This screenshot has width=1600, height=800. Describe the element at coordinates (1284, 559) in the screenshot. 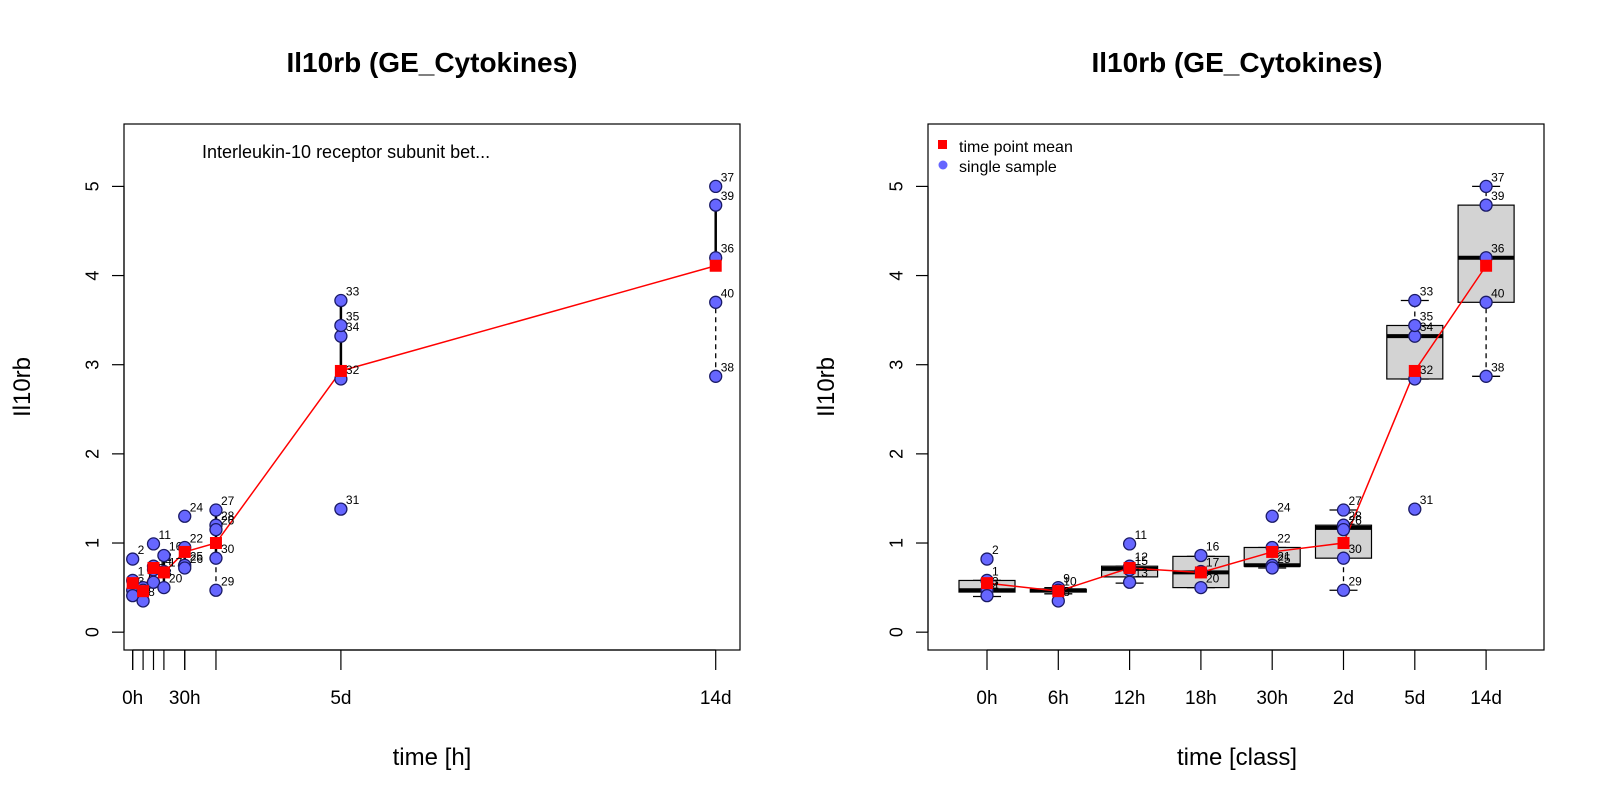

I see `right-sample-label: 25` at that location.